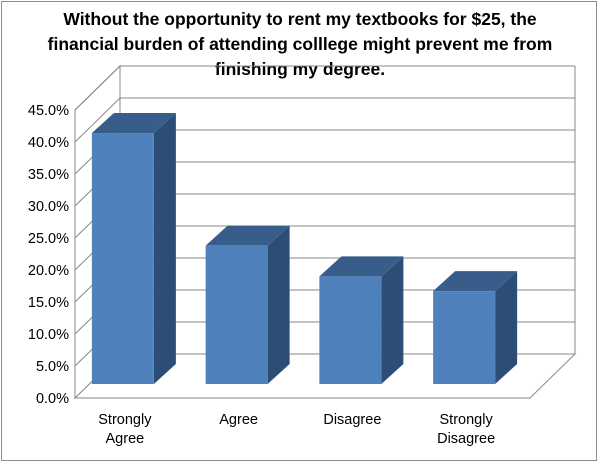  I want to click on y-tick-label: 30.0%, so click(48, 207).